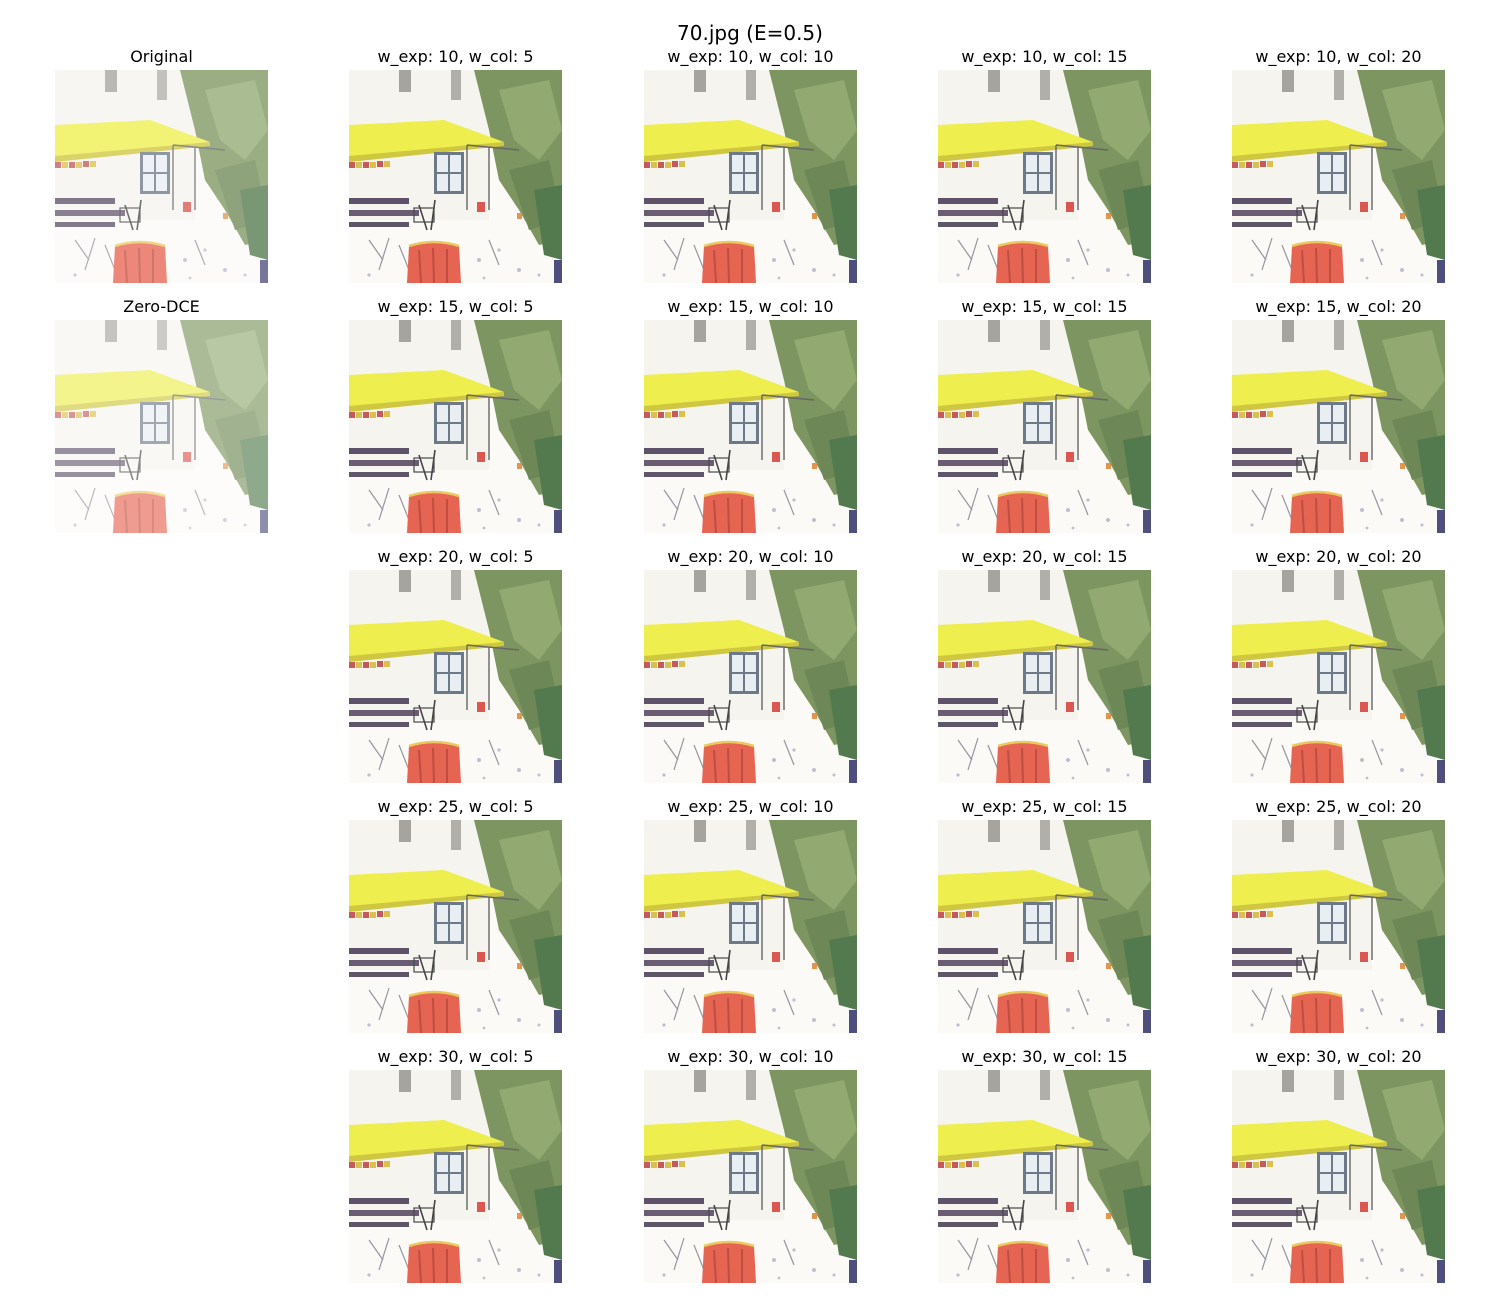 This screenshot has width=1500, height=1300. Describe the element at coordinates (161, 56) in the screenshot. I see `panel-title: Original` at that location.